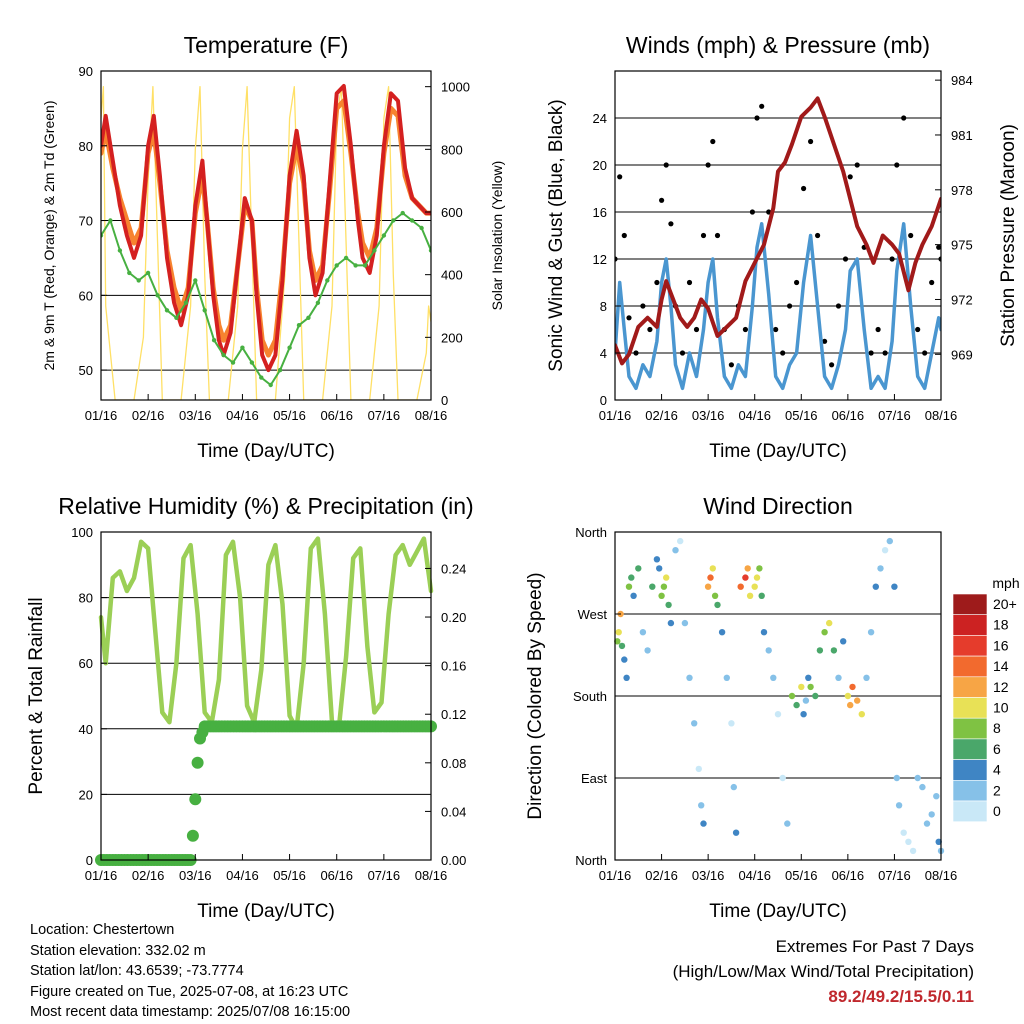 The width and height of the screenshot is (1024, 1024). I want to click on legend-label: 16, so click(1001, 645).